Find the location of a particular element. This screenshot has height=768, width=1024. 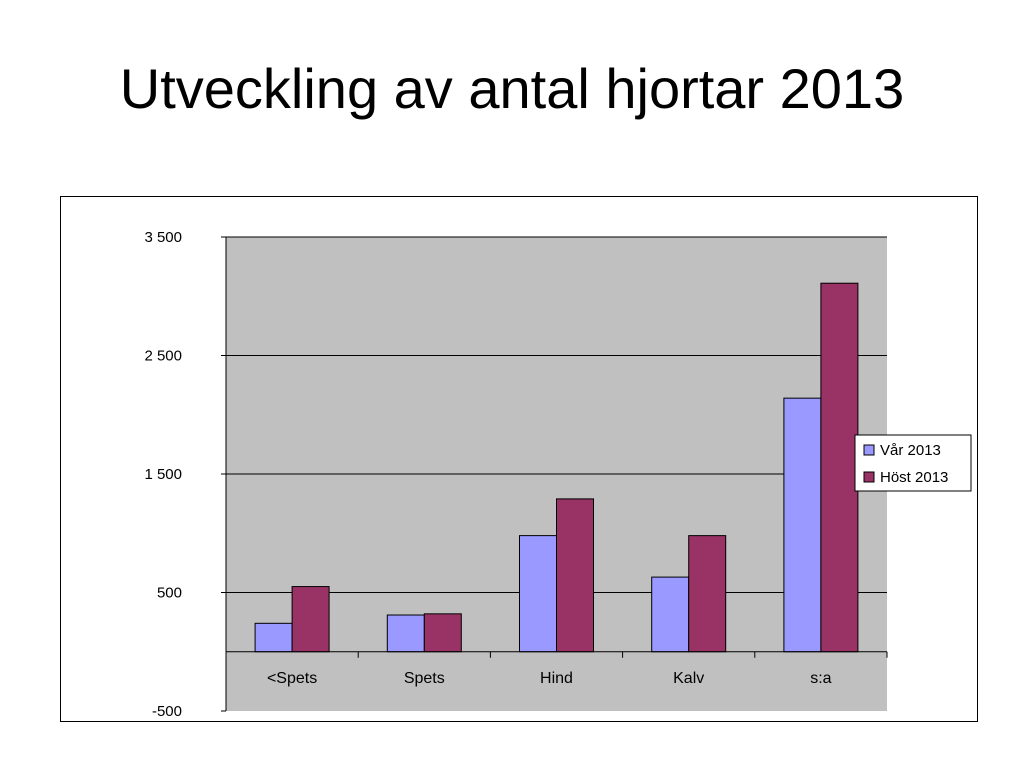

category-label-1: Spets is located at coordinates (424, 678).